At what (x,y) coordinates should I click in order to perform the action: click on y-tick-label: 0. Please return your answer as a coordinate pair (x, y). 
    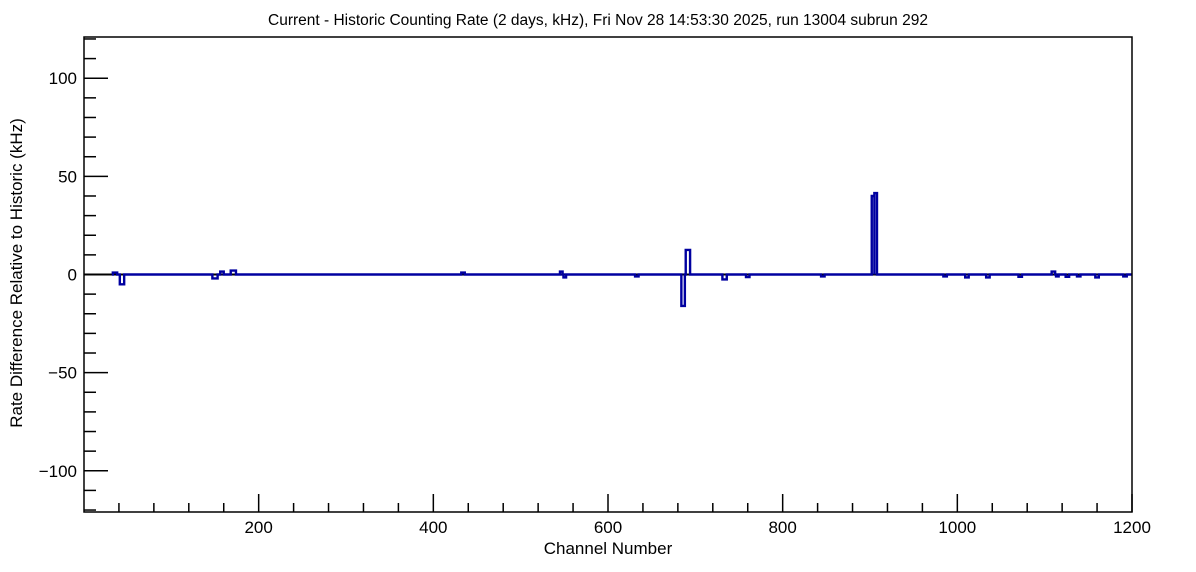
    Looking at the image, I should click on (72, 275).